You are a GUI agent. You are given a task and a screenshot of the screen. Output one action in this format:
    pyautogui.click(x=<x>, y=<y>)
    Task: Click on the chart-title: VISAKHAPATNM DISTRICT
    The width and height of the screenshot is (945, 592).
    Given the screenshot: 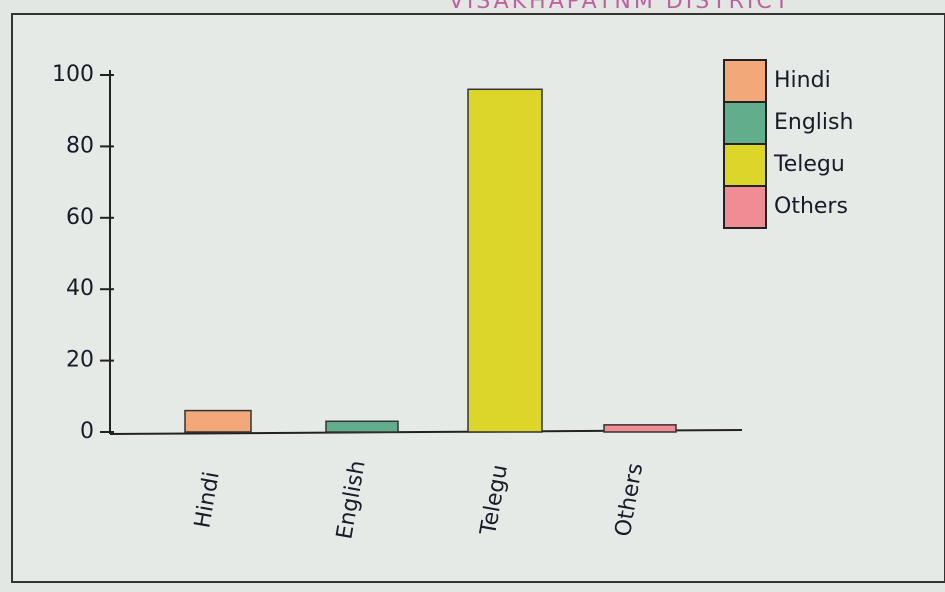 What is the action you would take?
    pyautogui.click(x=620, y=7)
    